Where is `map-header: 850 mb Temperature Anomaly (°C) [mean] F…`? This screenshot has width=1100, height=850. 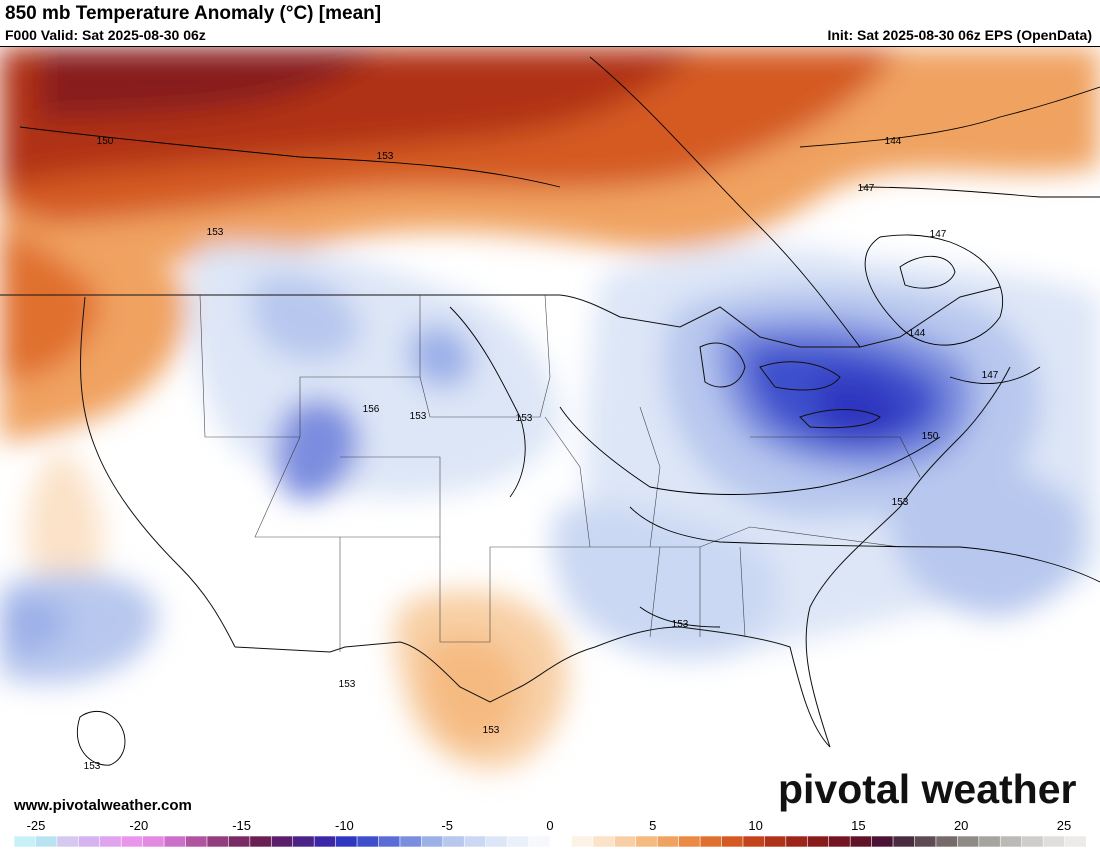
map-header: 850 mb Temperature Anomaly (°C) [mean] F… is located at coordinates (550, 23).